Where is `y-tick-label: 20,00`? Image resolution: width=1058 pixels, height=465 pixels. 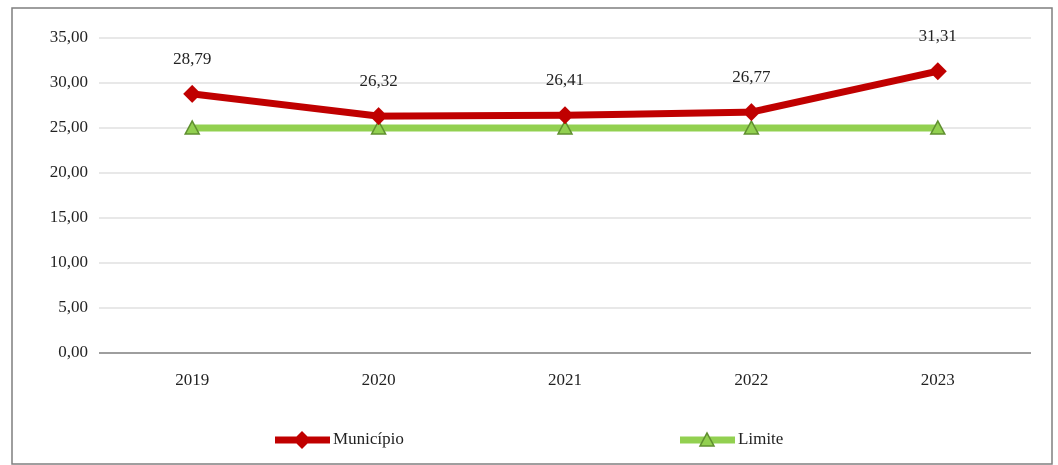
y-tick-label: 20,00 is located at coordinates (69, 171).